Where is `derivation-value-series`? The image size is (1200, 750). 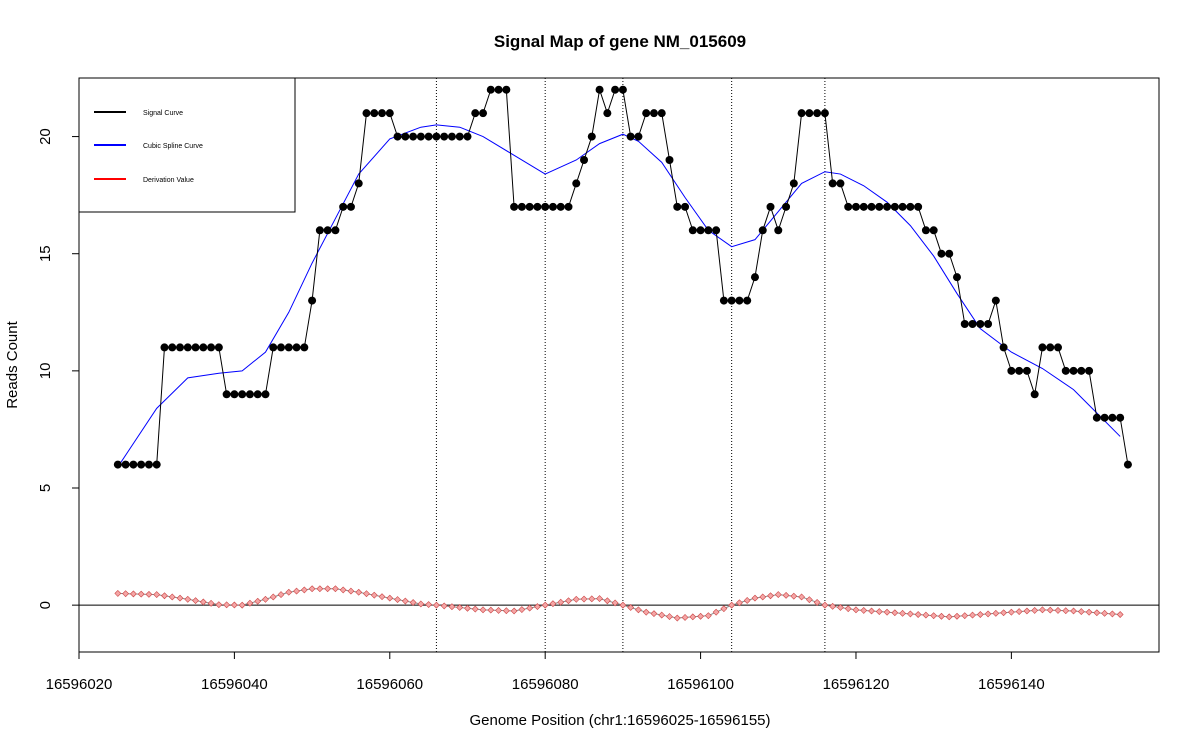 derivation-value-series is located at coordinates (619, 603).